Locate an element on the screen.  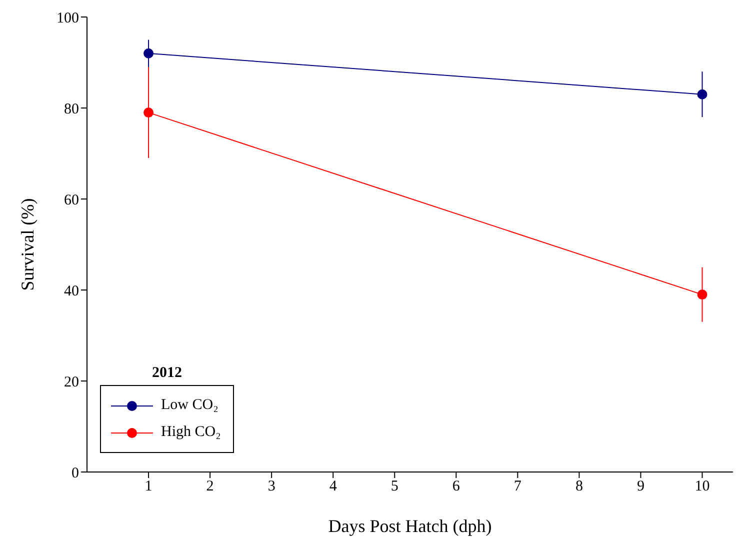
y-tick-label: 80 is located at coordinates (71, 109).